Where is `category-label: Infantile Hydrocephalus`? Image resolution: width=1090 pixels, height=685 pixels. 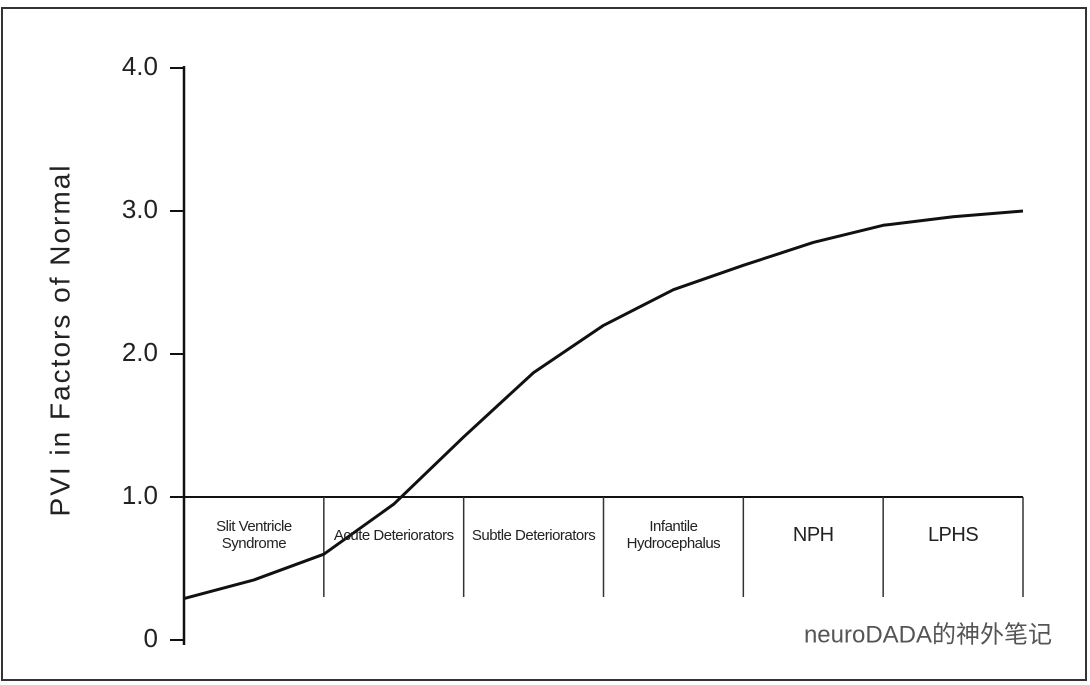 category-label: Infantile Hydrocephalus is located at coordinates (673, 535).